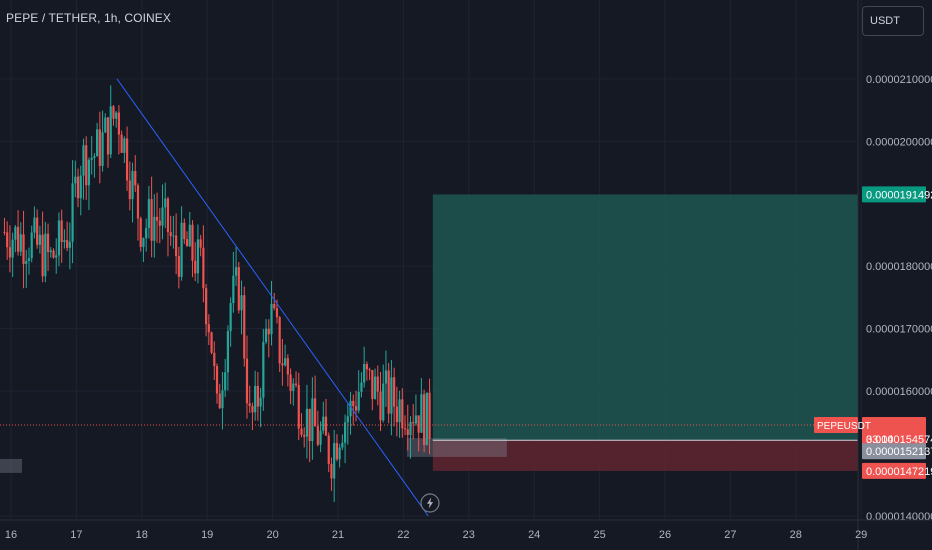 This screenshot has height=550, width=932. What do you see at coordinates (836, 424) in the screenshot?
I see `symbol-label-bg` at bounding box center [836, 424].